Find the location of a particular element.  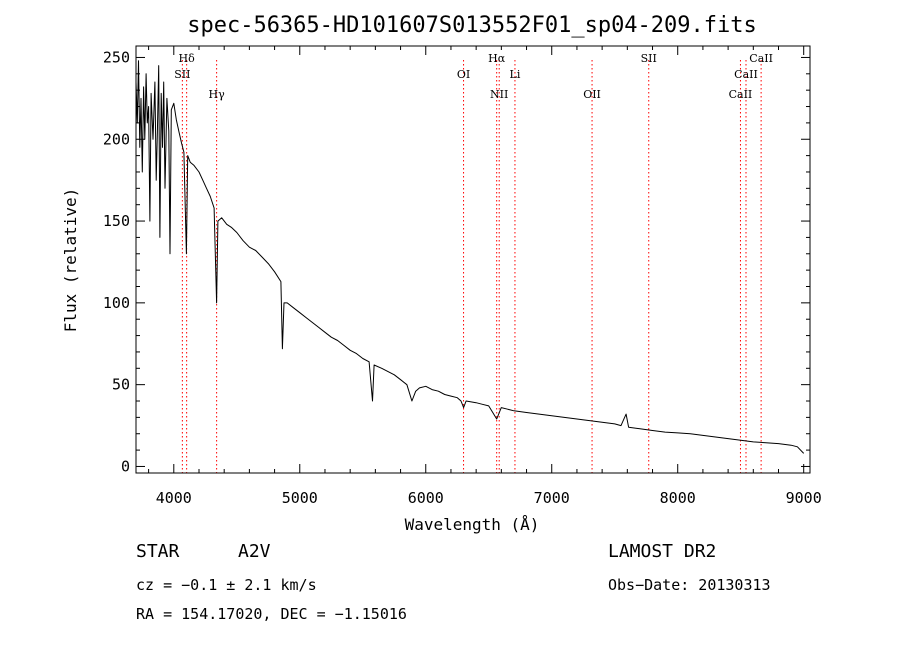

x-tick-label: 9000 is located at coordinates (804, 498).